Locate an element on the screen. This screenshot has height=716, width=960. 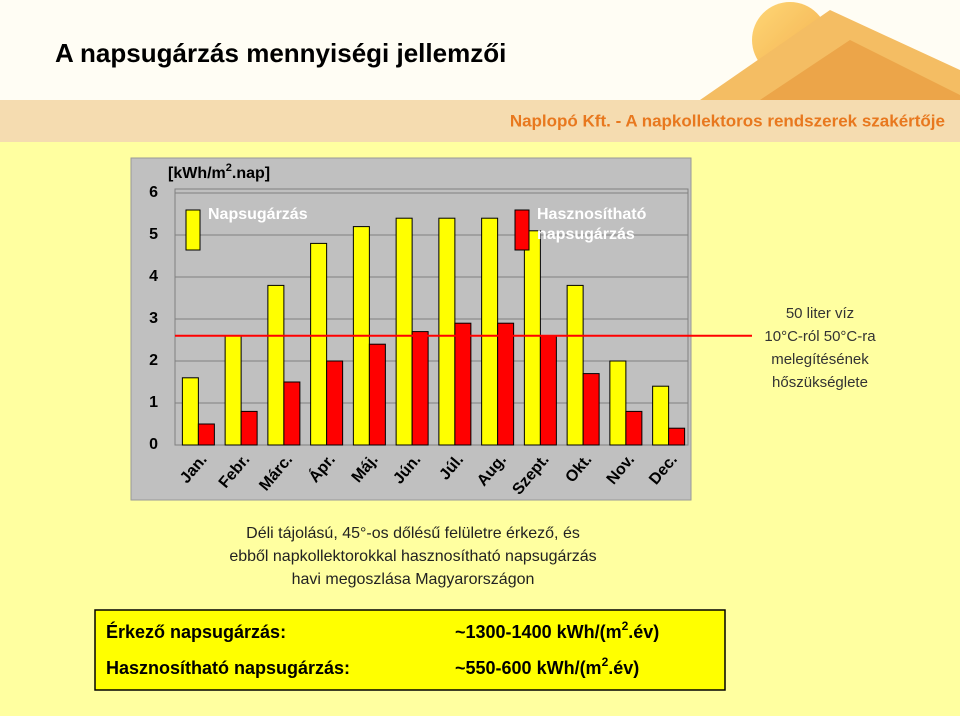
unit-label: [kWh/m2.nap] is located at coordinates (219, 172).